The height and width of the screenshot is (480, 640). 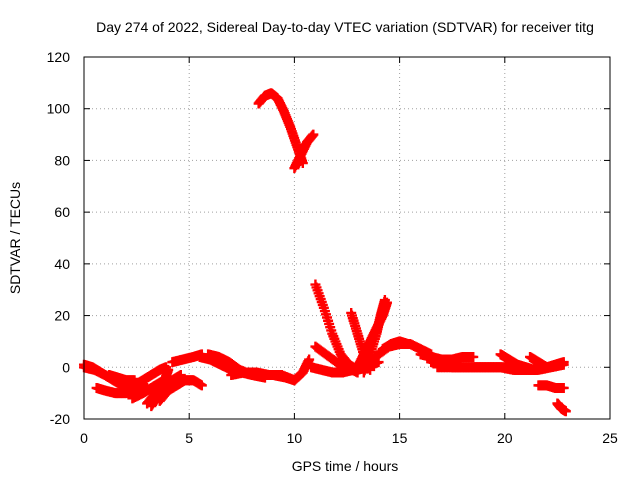 What do you see at coordinates (62, 212) in the screenshot?
I see `y-tick-label: 60` at bounding box center [62, 212].